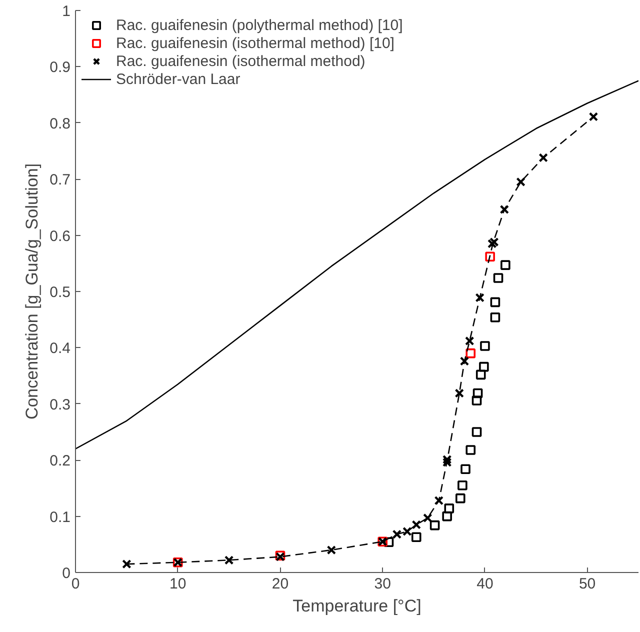 The height and width of the screenshot is (632, 640). Describe the element at coordinates (178, 584) in the screenshot. I see `x-tick-label: 10` at that location.